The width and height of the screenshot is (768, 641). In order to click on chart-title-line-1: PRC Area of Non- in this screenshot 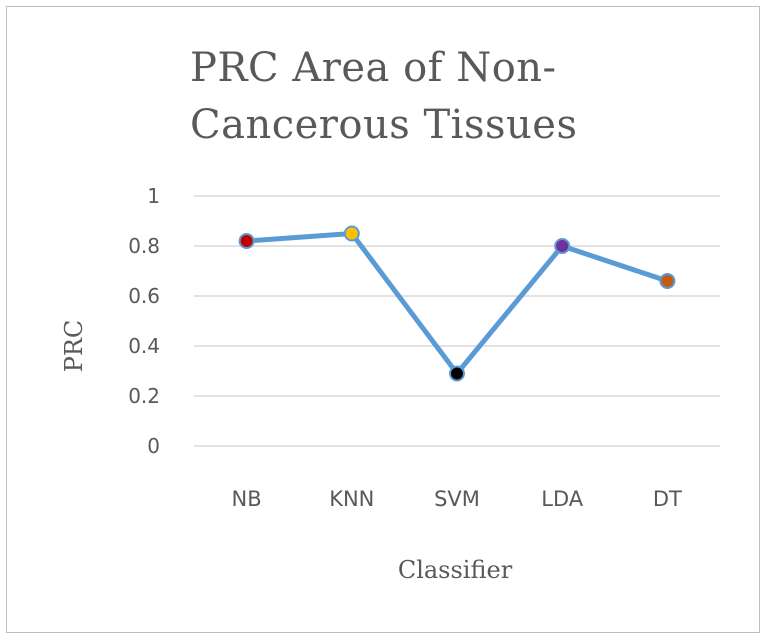, I will do `click(373, 68)`.